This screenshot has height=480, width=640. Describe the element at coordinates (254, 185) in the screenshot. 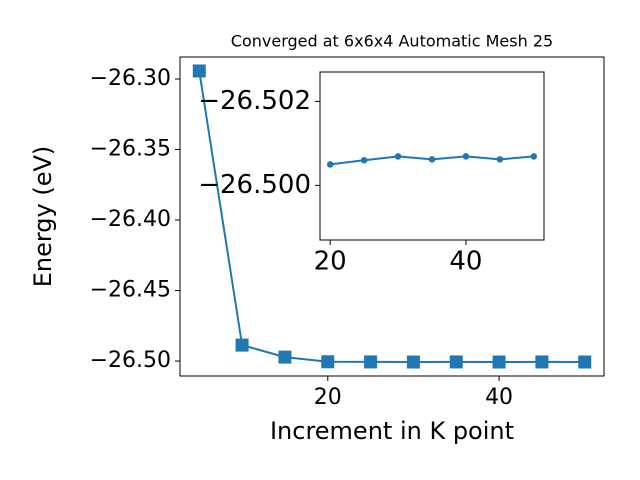

I see `y-tick-label: −26.500` at that location.